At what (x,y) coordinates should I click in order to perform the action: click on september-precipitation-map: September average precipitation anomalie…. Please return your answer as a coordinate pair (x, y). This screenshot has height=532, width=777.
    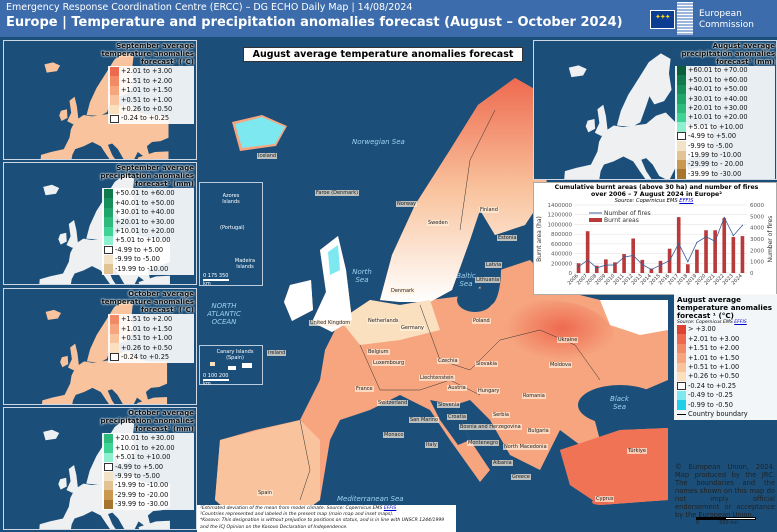
    Looking at the image, I should click on (100, 223).